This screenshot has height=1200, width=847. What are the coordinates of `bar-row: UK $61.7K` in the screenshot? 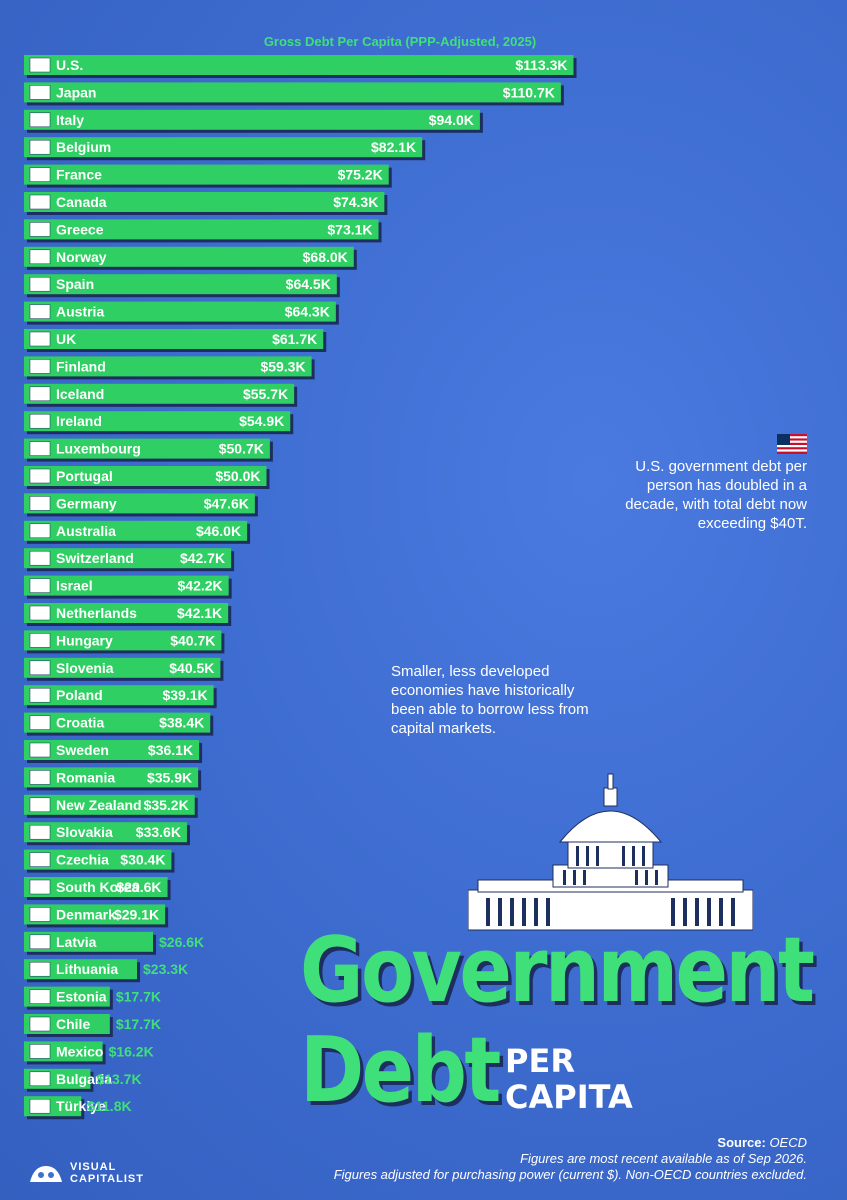 It's located at (175, 340).